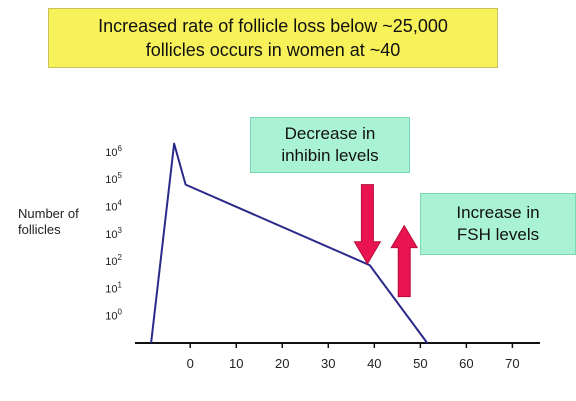 The width and height of the screenshot is (576, 401). Describe the element at coordinates (328, 363) in the screenshot. I see `x-tick-label: 30` at that location.